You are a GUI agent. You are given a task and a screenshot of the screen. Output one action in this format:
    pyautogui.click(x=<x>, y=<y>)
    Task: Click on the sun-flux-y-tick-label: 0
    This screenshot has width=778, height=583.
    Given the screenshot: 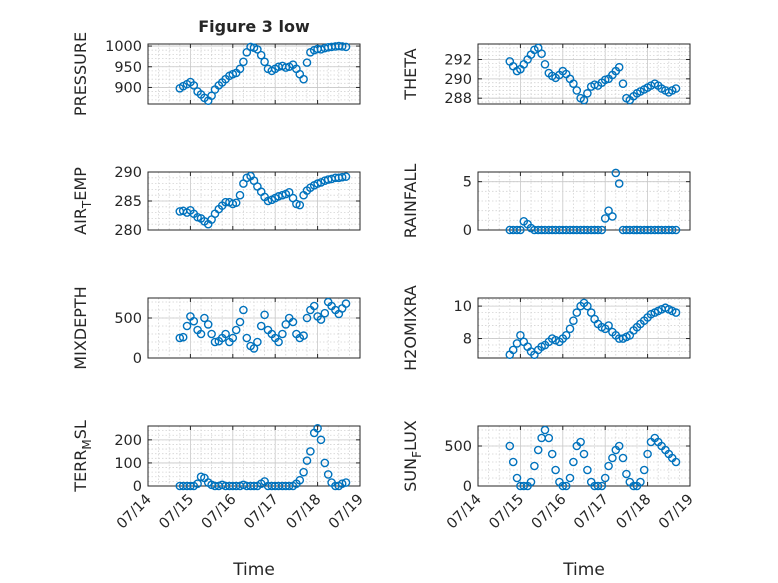 What is the action you would take?
    pyautogui.click(x=467, y=487)
    